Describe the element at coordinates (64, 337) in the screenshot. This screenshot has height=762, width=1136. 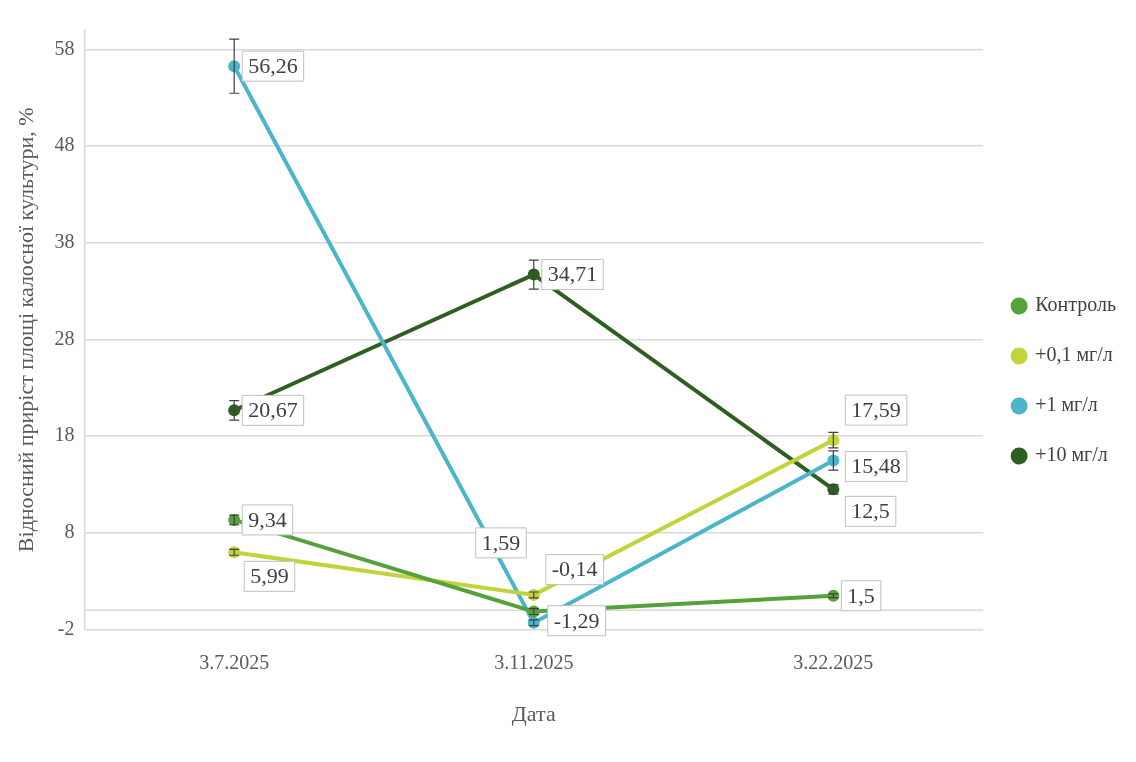
I see `y-tick-label: 28` at that location.